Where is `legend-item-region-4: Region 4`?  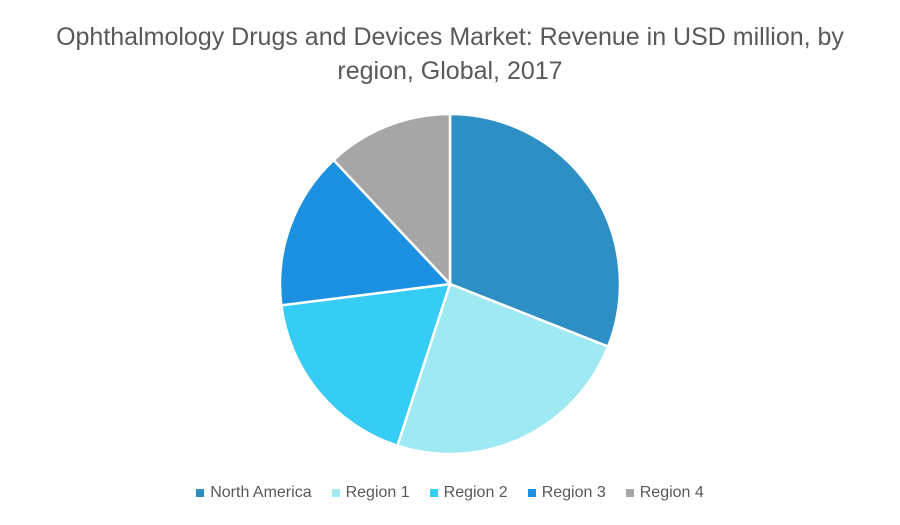
legend-item-region-4: Region 4 is located at coordinates (664, 493).